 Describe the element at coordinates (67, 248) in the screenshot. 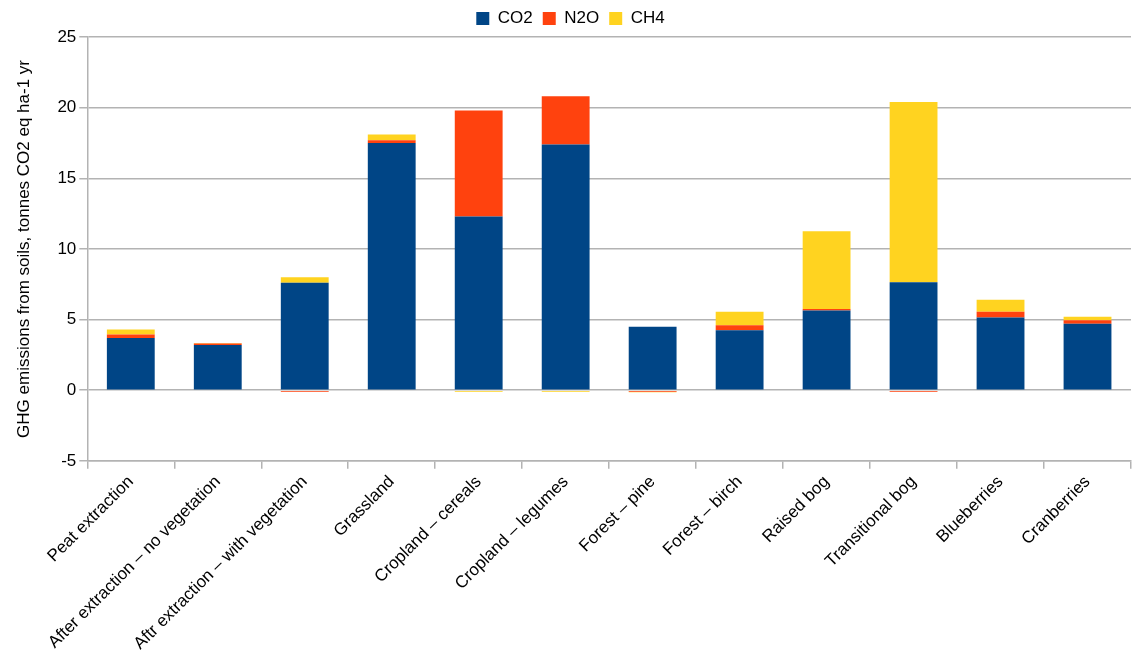

I see `y-tick-label: 10` at that location.